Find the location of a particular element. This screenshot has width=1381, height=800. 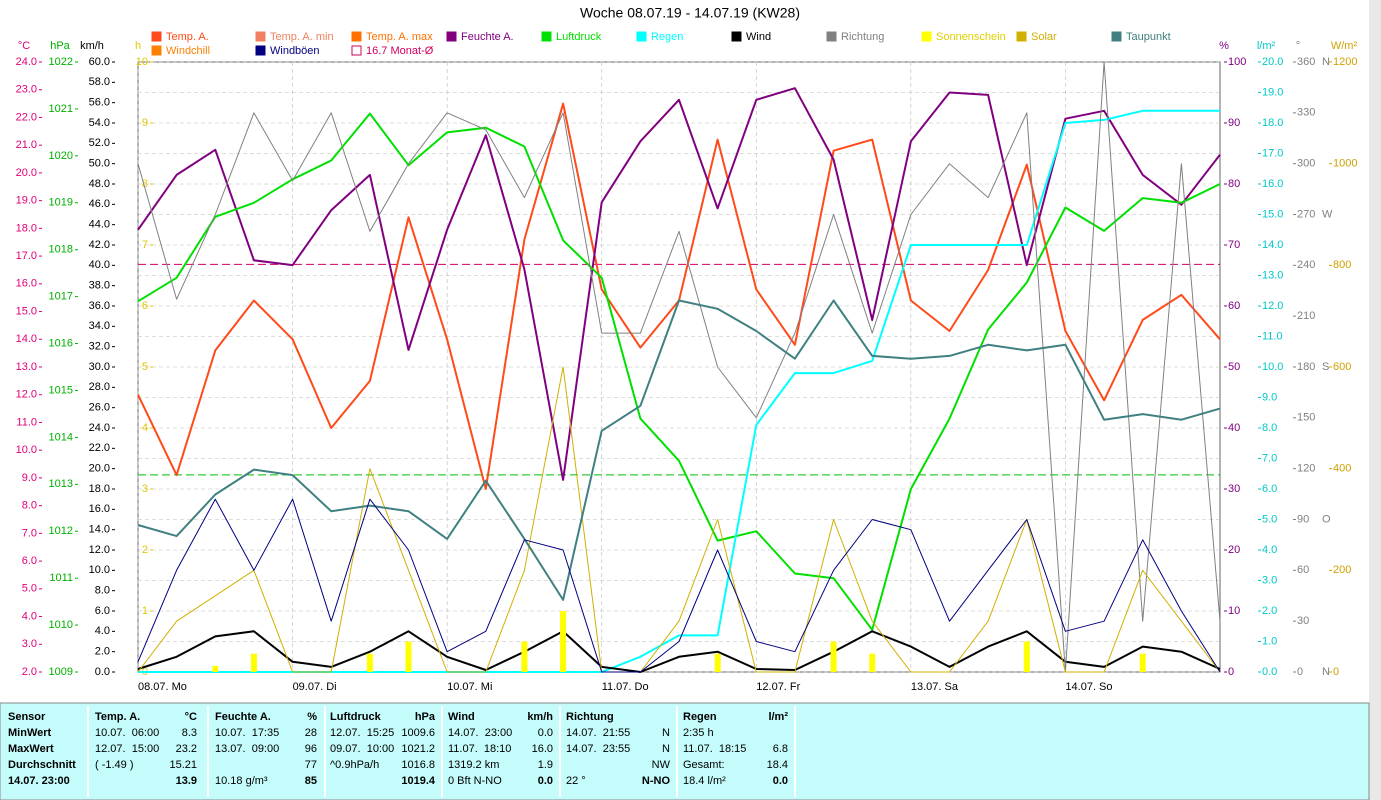

y-tick-label: 2.0 is located at coordinates (1269, 611).